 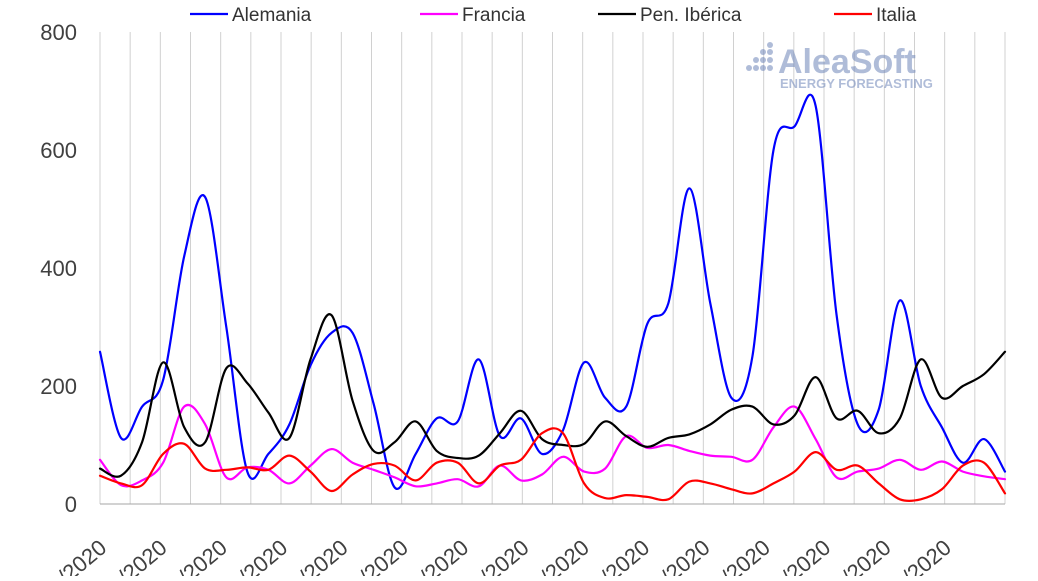 What do you see at coordinates (71, 504) in the screenshot?
I see `y-tick-label: 0` at bounding box center [71, 504].